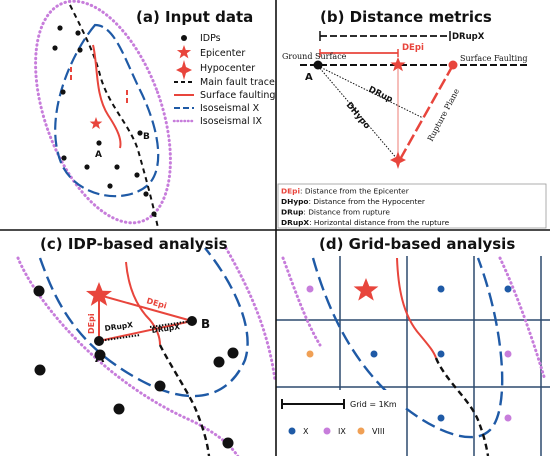 This screenshot has width=550, height=456. I want to click on definitions-box, so click(412, 206).